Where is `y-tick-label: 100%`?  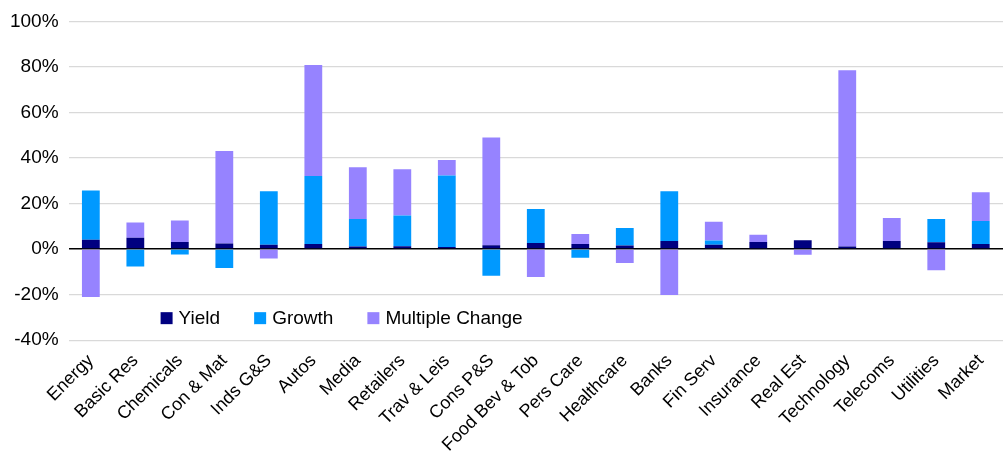
y-tick-label: 100% is located at coordinates (34, 20).